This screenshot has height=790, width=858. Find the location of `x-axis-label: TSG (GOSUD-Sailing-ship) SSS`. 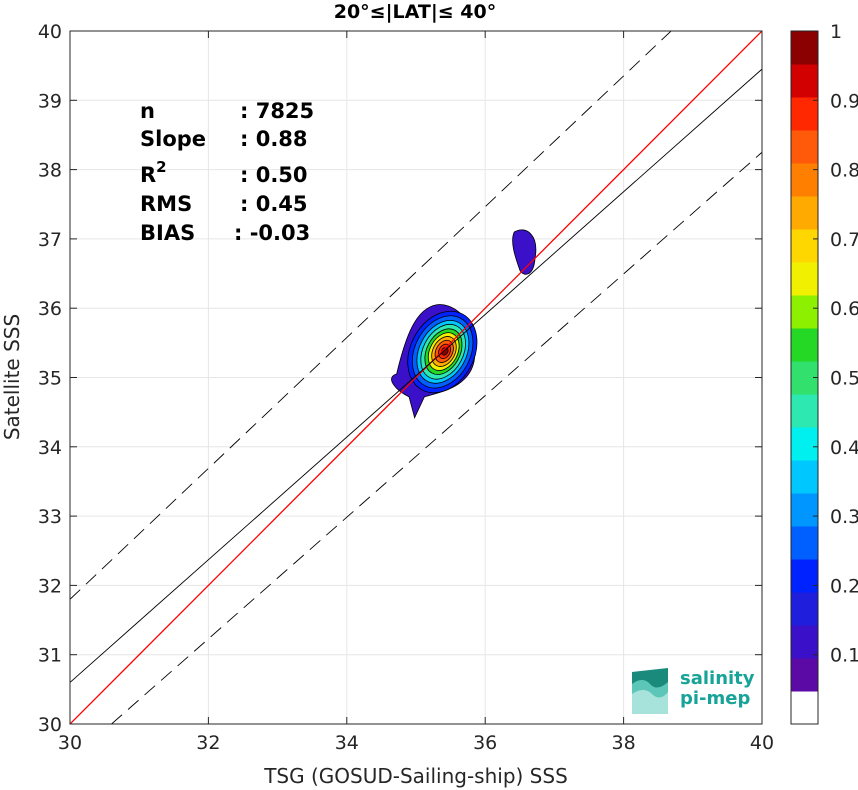

x-axis-label: TSG (GOSUD-Sailing-ship) SSS is located at coordinates (415, 776).